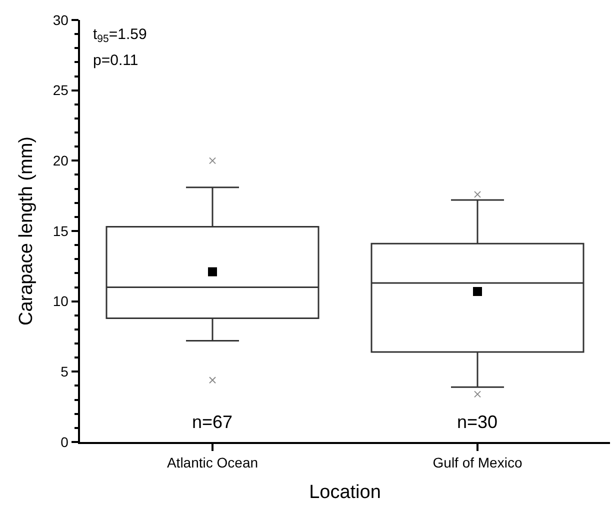 Image resolution: width=615 pixels, height=508 pixels. I want to click on y-tick-label: 0, so click(64, 442).